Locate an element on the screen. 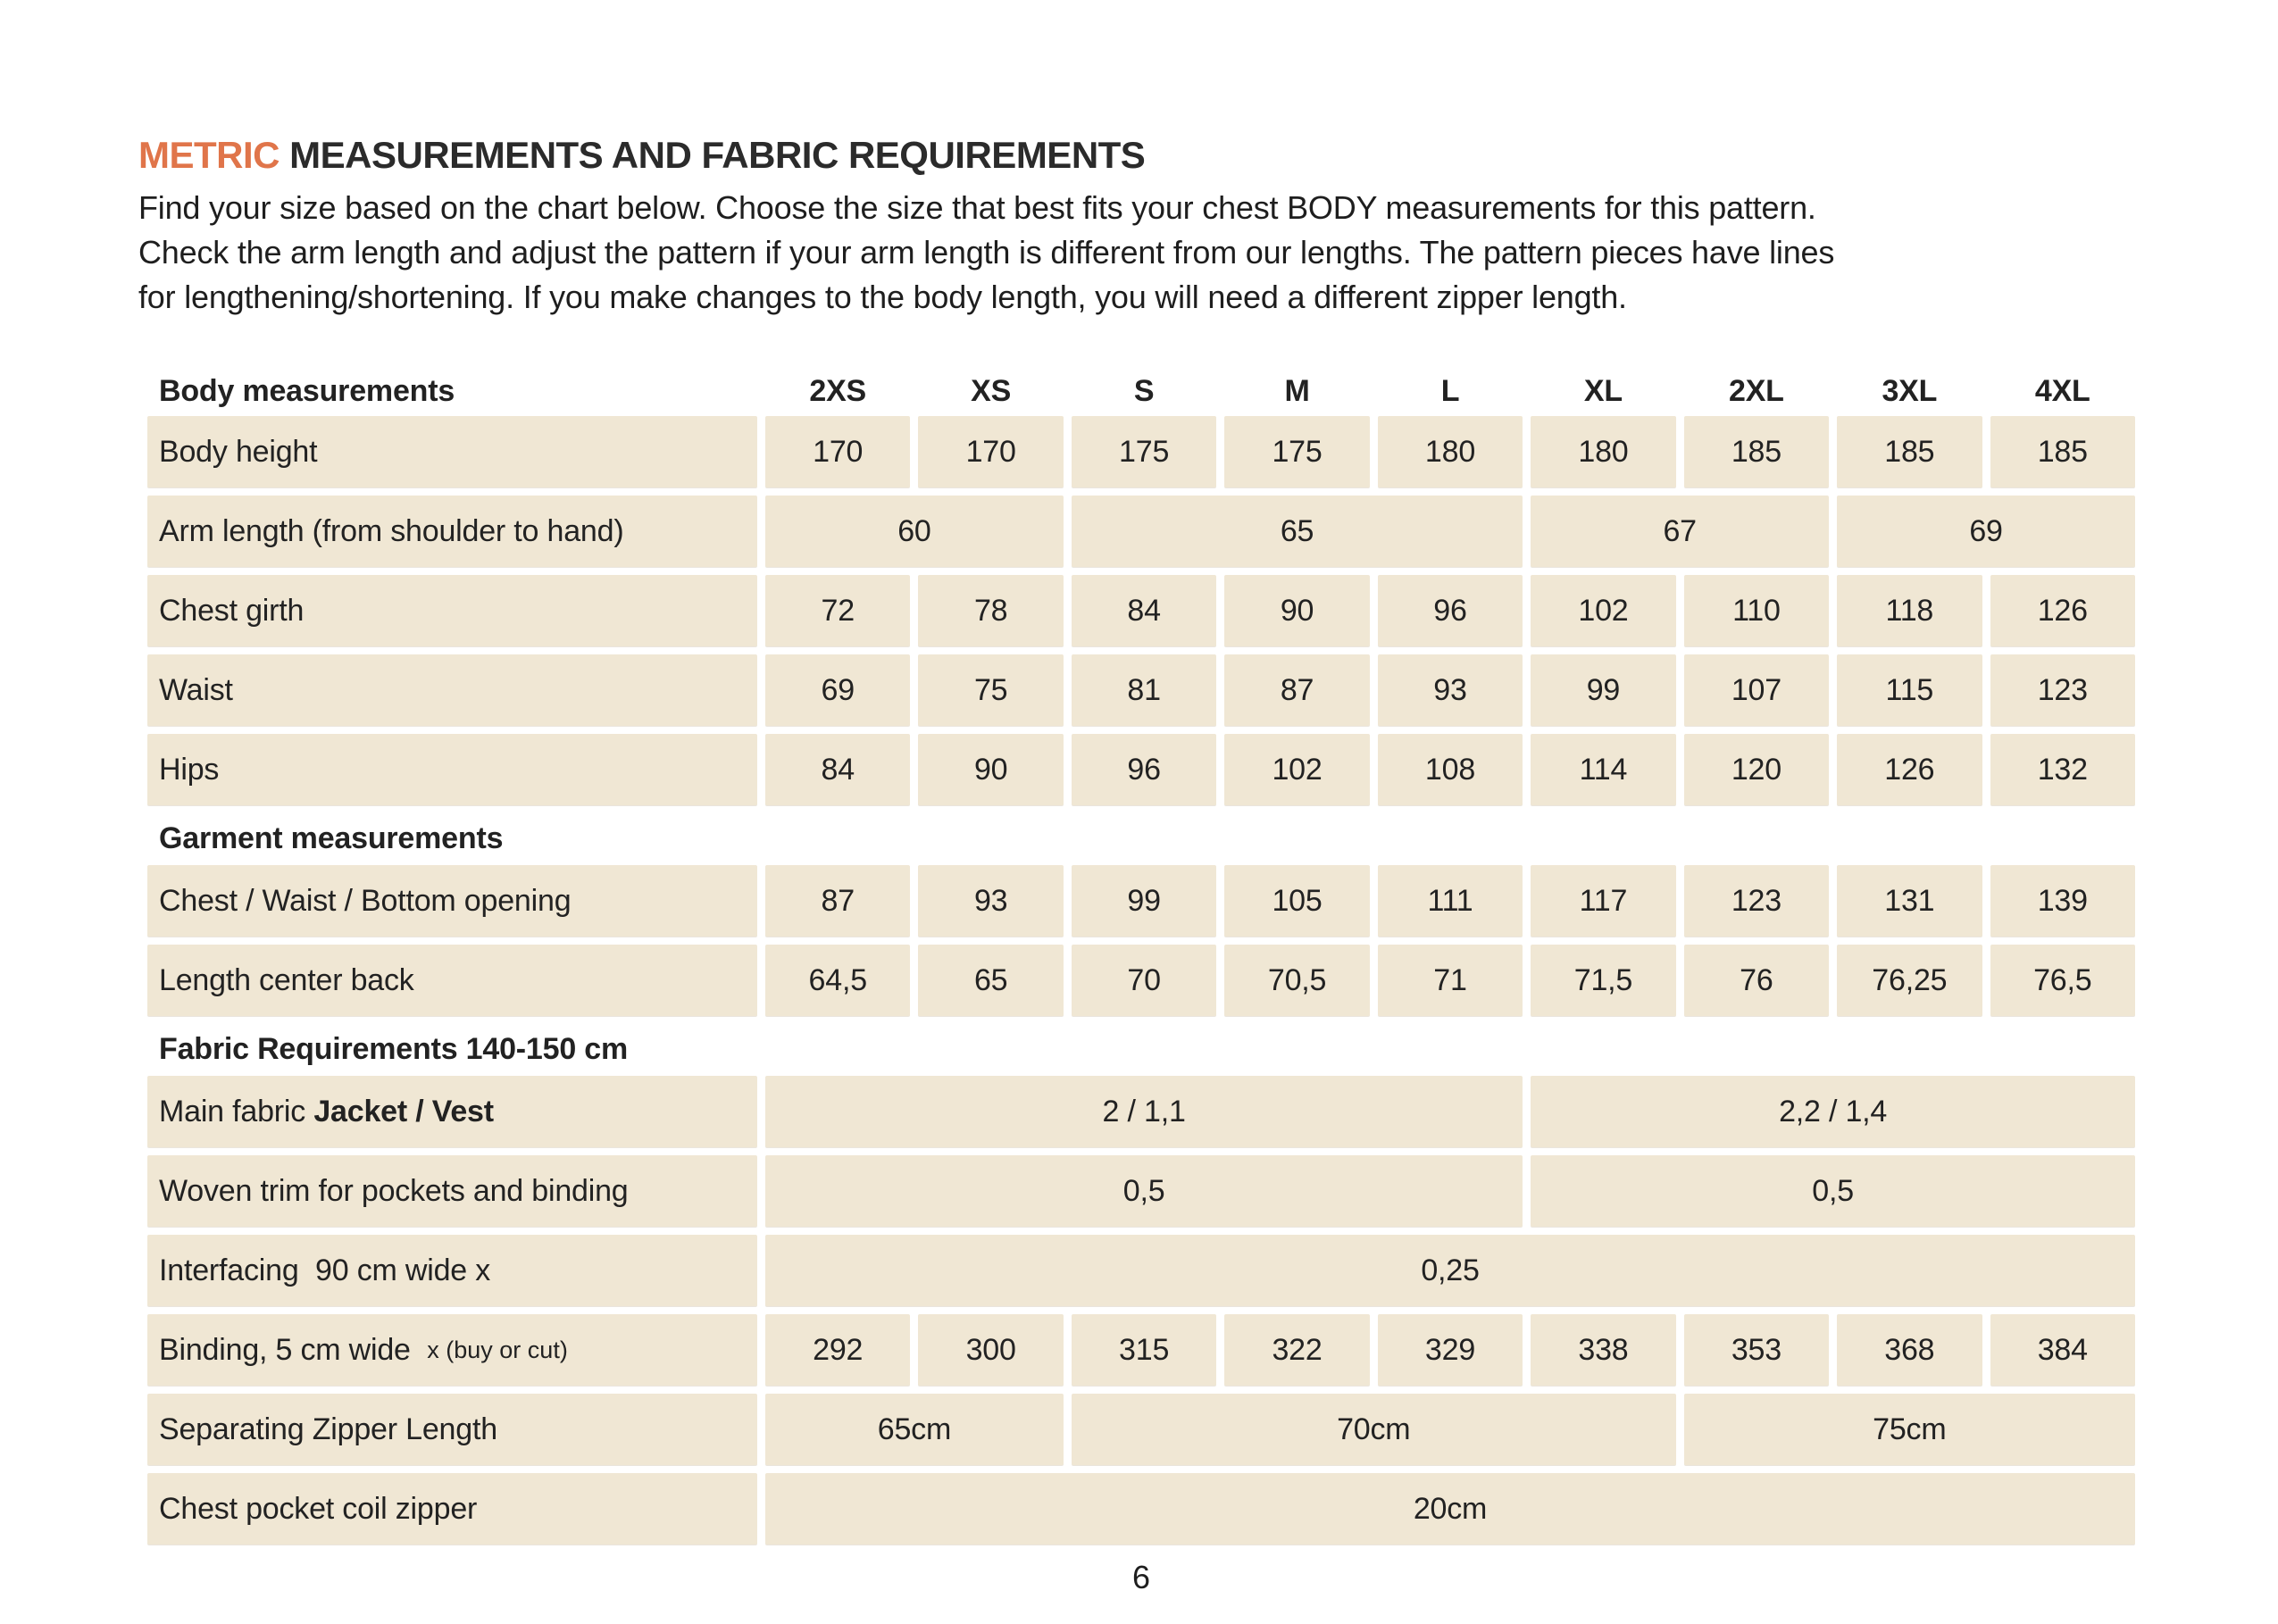 The image size is (2278, 1624). value-cell: 78 is located at coordinates (991, 610).